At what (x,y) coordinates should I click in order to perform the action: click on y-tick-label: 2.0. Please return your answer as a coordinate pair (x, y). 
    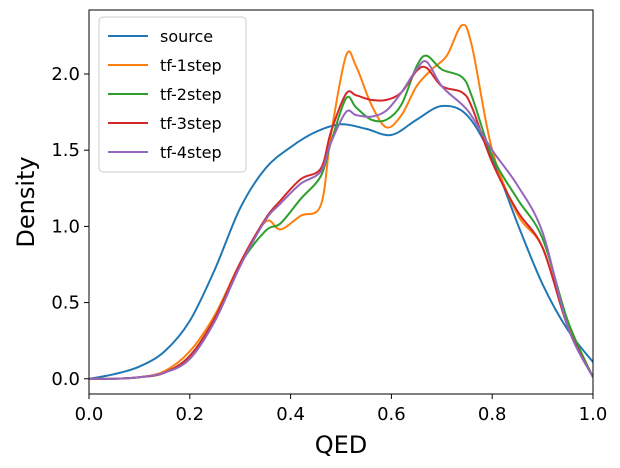
    Looking at the image, I should click on (65, 74).